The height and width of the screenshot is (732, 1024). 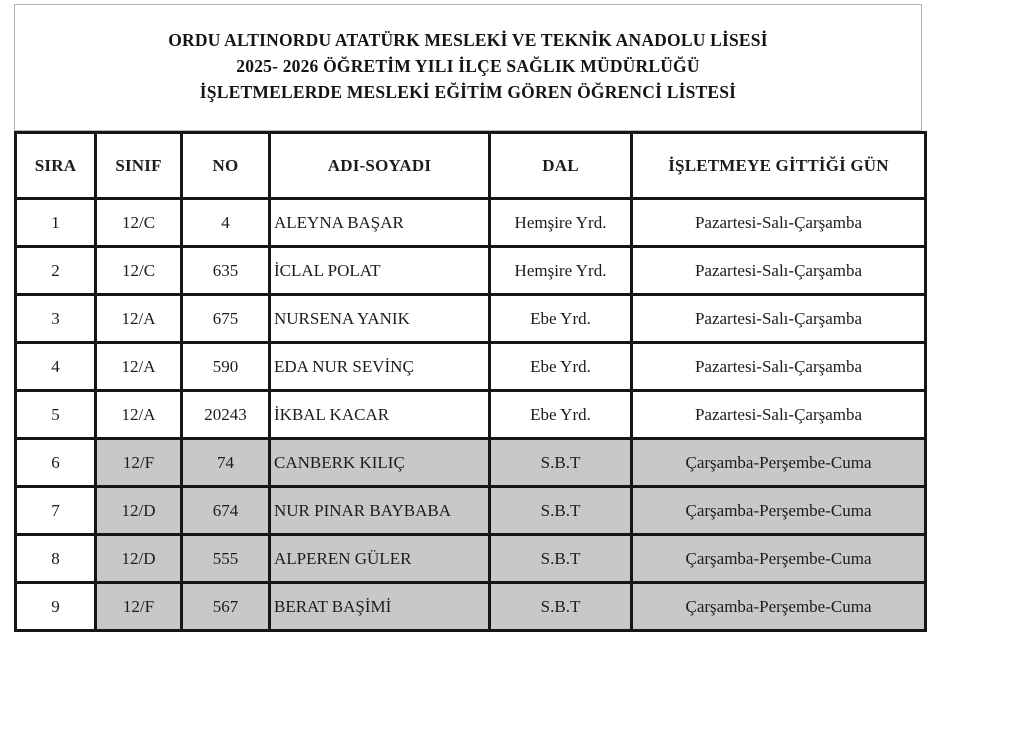 I want to click on column-header-sinif: SINIF, so click(x=138, y=165).